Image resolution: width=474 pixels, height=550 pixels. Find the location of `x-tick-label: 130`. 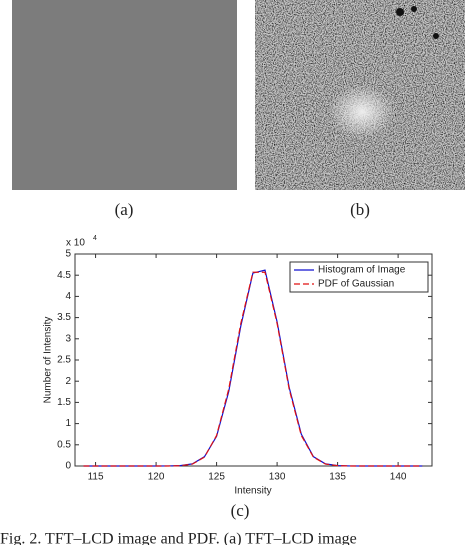

x-tick-label: 130 is located at coordinates (277, 477).